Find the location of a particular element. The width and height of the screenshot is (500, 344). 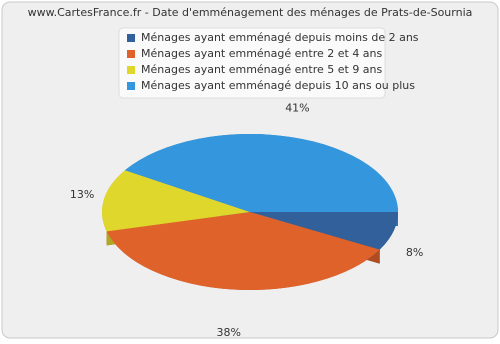

data-label: 41% is located at coordinates (297, 107).